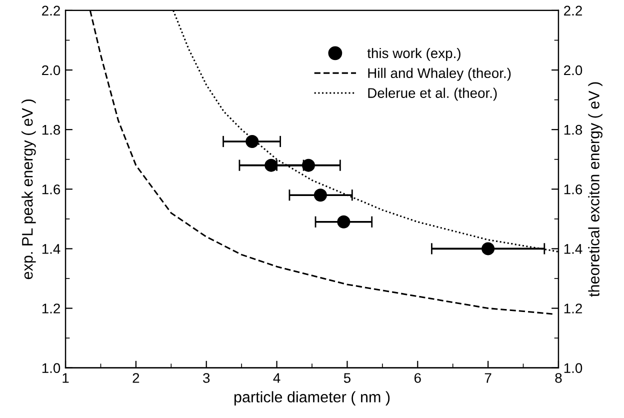 This screenshot has height=418, width=624. What do you see at coordinates (439, 74) in the screenshot?
I see `legend-label: Hill and Whaley (theor.)` at bounding box center [439, 74].